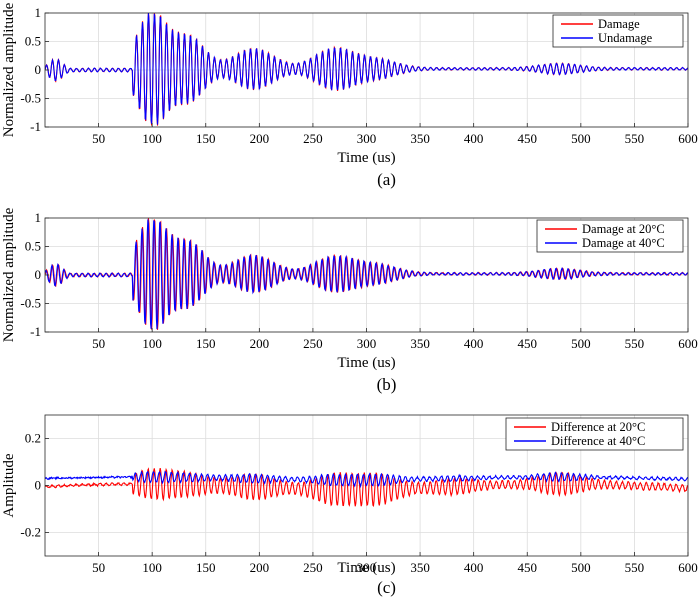  I want to click on y-tick-label: -0.2, so click(30, 532).